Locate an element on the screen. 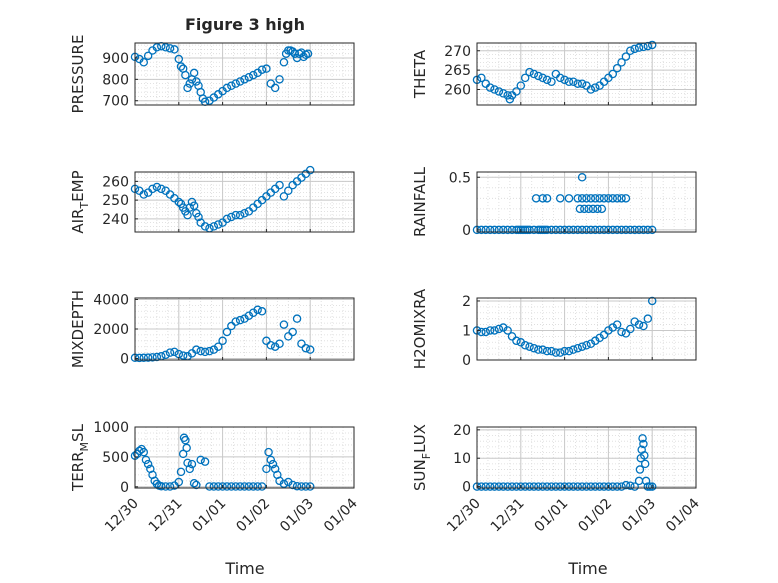 The width and height of the screenshot is (778, 583). y-tick-label: 20 is located at coordinates (462, 431).